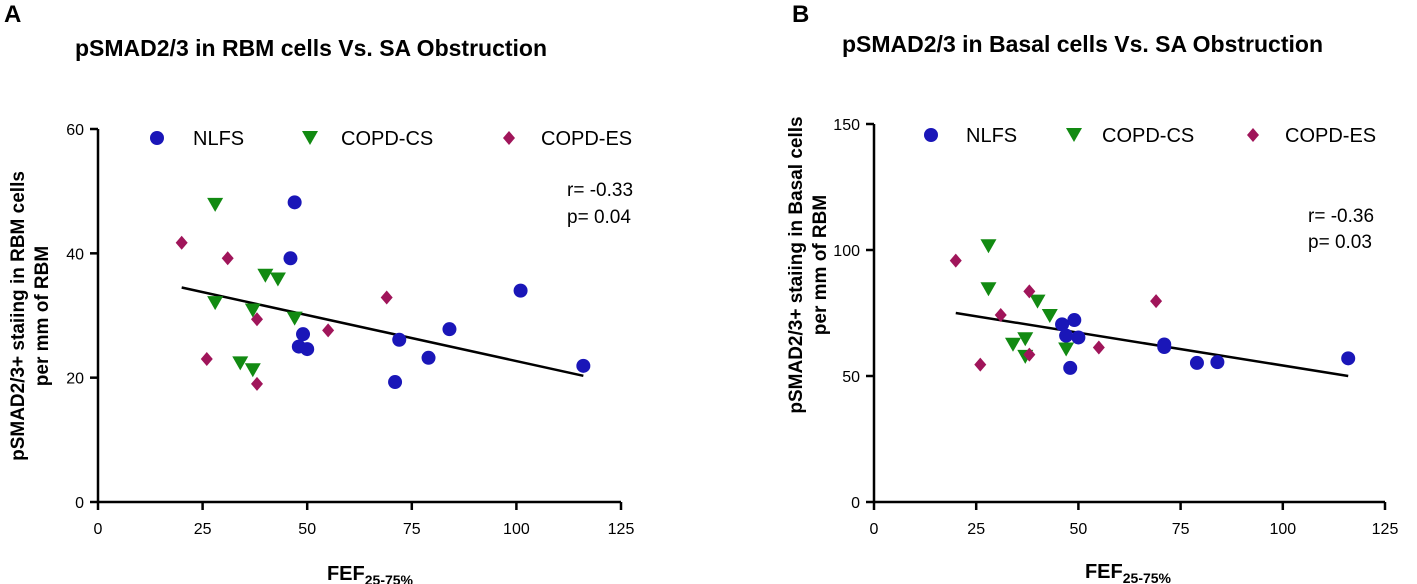 The height and width of the screenshot is (584, 1417). I want to click on panel-b-x-tick-label: 125, so click(1385, 529).